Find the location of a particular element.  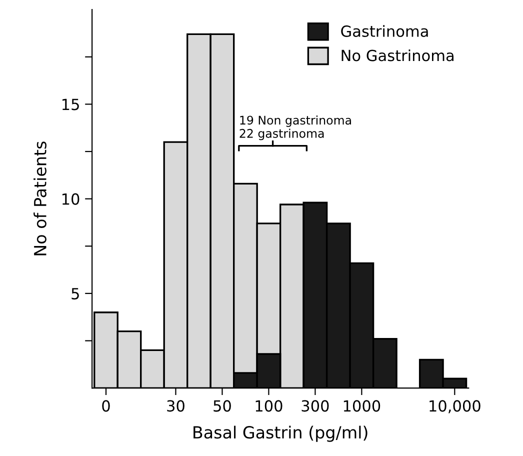

x-tick-label: 100 is located at coordinates (269, 406).